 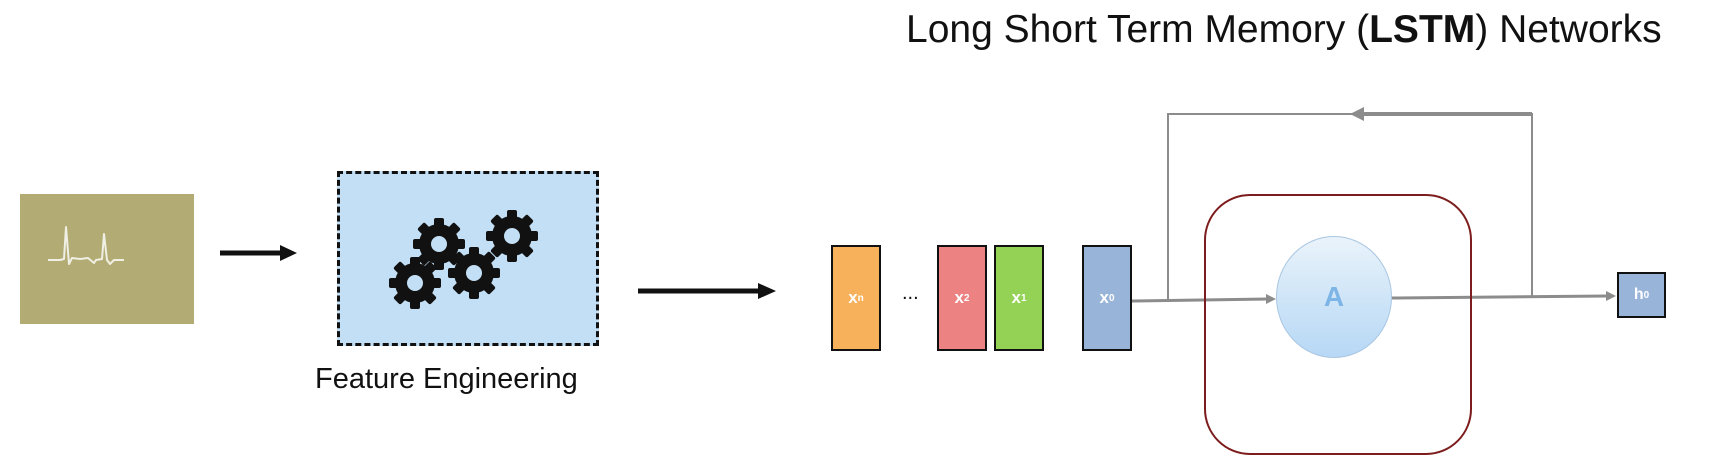 I want to click on ecg-signal-thumbnail, so click(x=107, y=259).